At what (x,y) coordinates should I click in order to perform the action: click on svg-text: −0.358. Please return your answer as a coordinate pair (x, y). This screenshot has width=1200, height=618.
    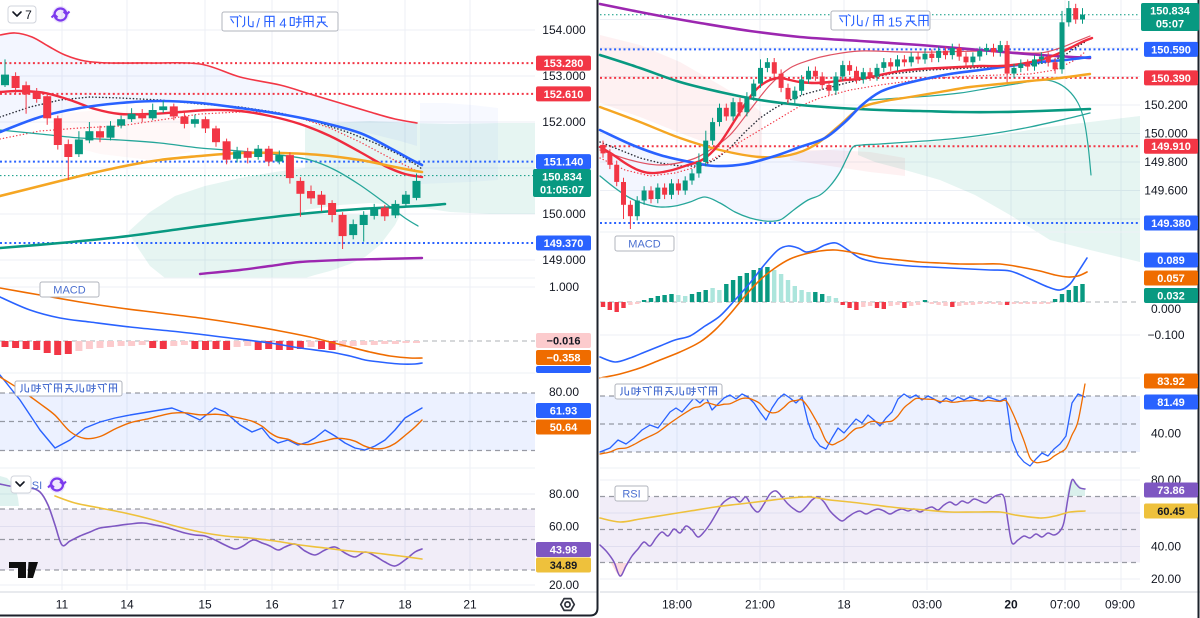
    Looking at the image, I should click on (564, 358).